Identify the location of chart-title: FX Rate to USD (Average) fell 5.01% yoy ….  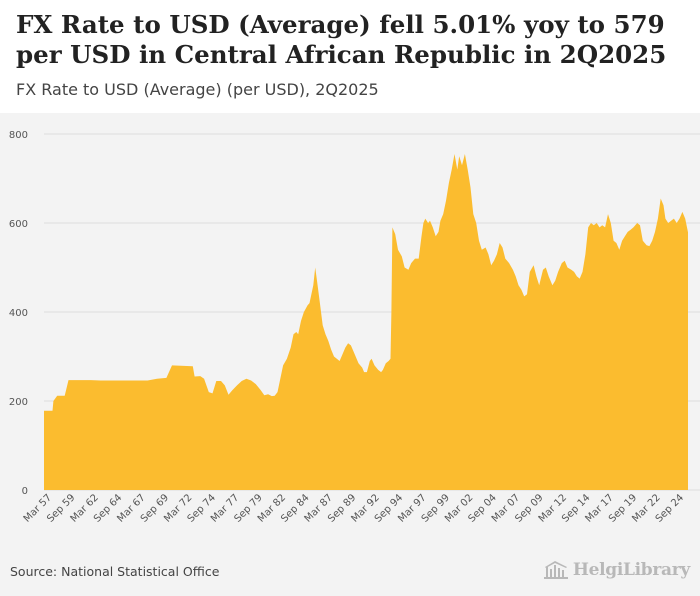
(341, 39).